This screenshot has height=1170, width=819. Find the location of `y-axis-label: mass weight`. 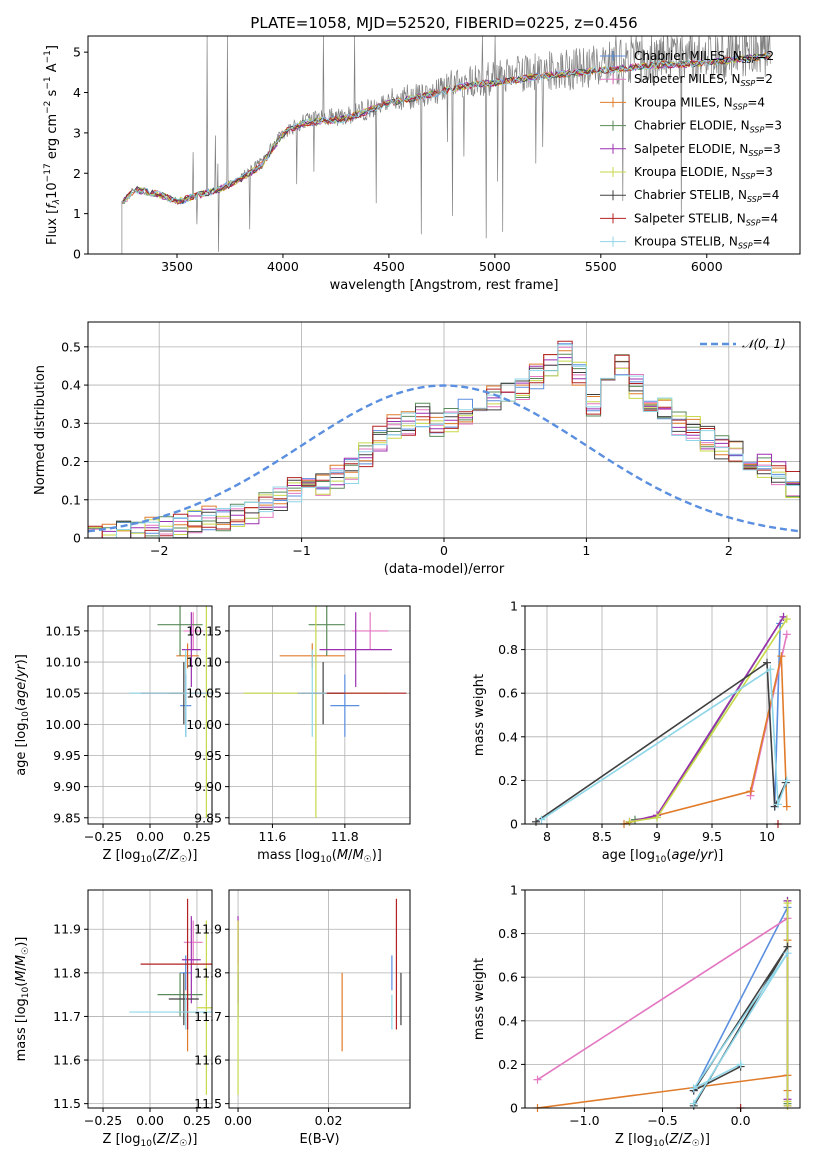

y-axis-label: mass weight is located at coordinates (479, 999).